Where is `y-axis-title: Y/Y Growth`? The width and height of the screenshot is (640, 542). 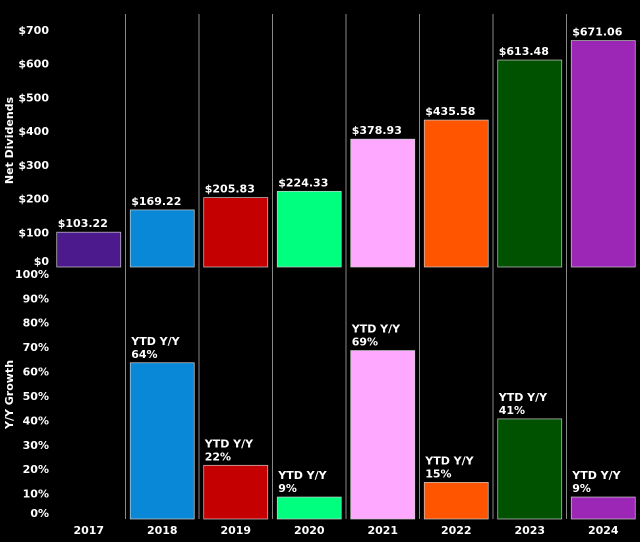 y-axis-title: Y/Y Growth is located at coordinates (9, 395).